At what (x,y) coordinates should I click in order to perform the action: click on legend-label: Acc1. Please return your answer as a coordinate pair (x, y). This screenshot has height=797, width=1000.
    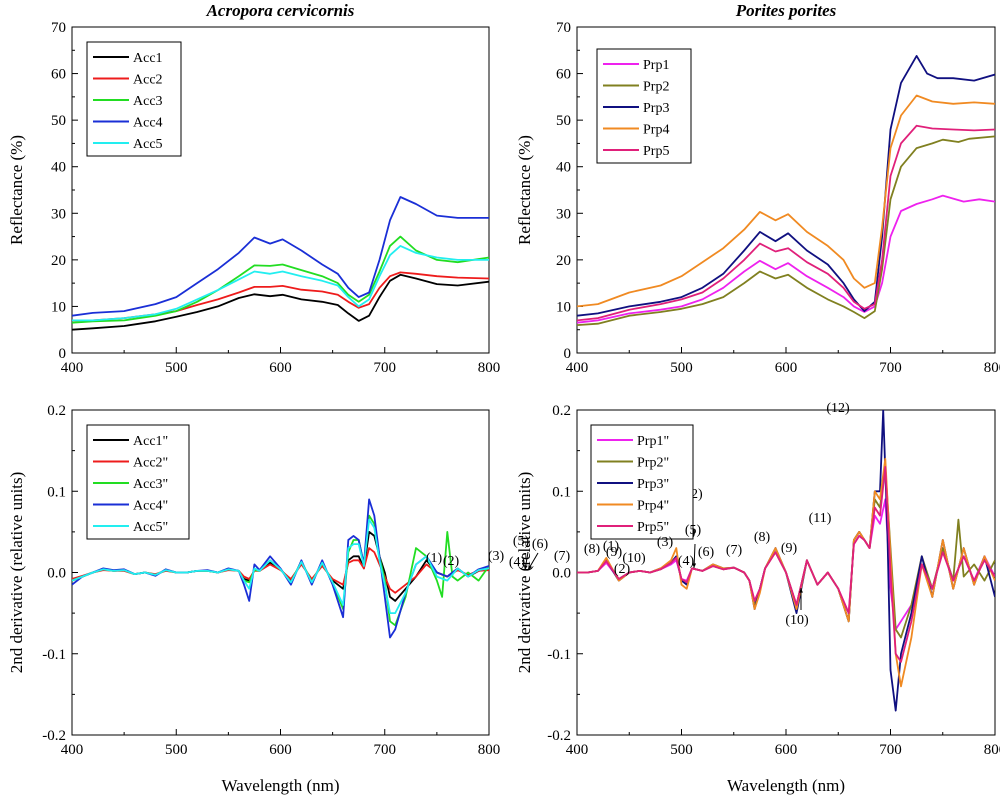
    Looking at the image, I should click on (148, 58).